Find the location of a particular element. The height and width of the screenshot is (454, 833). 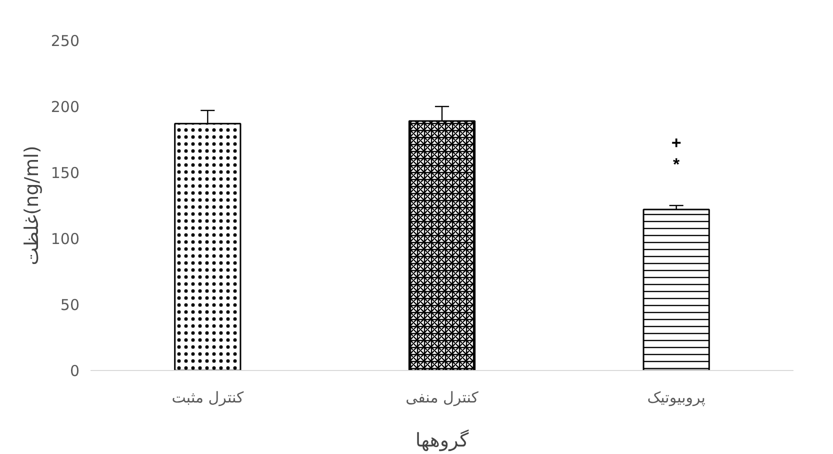

y-tick-label: 100 is located at coordinates (65, 239).